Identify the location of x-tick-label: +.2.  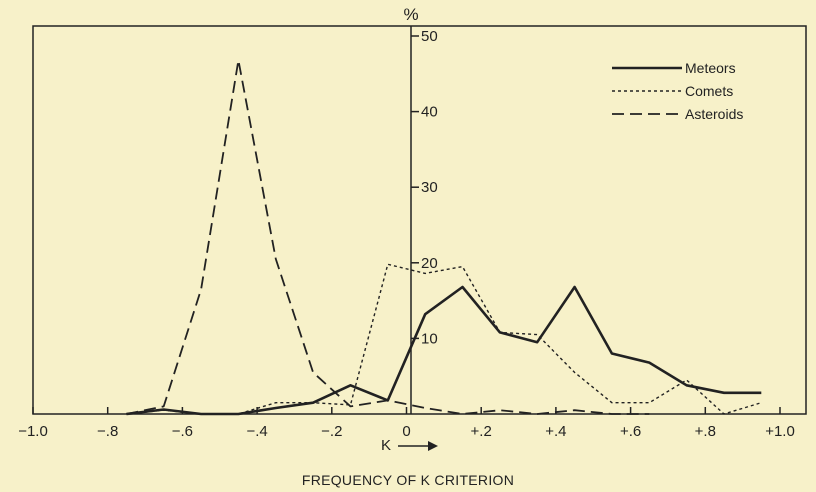
(481, 431).